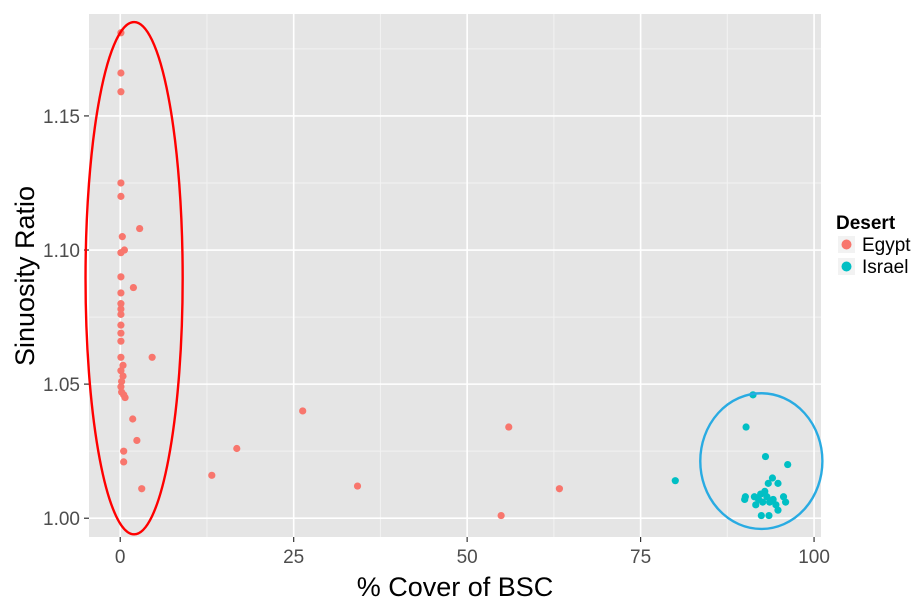 The height and width of the screenshot is (615, 924). I want to click on legend-item-israel: Israel, so click(873, 267).